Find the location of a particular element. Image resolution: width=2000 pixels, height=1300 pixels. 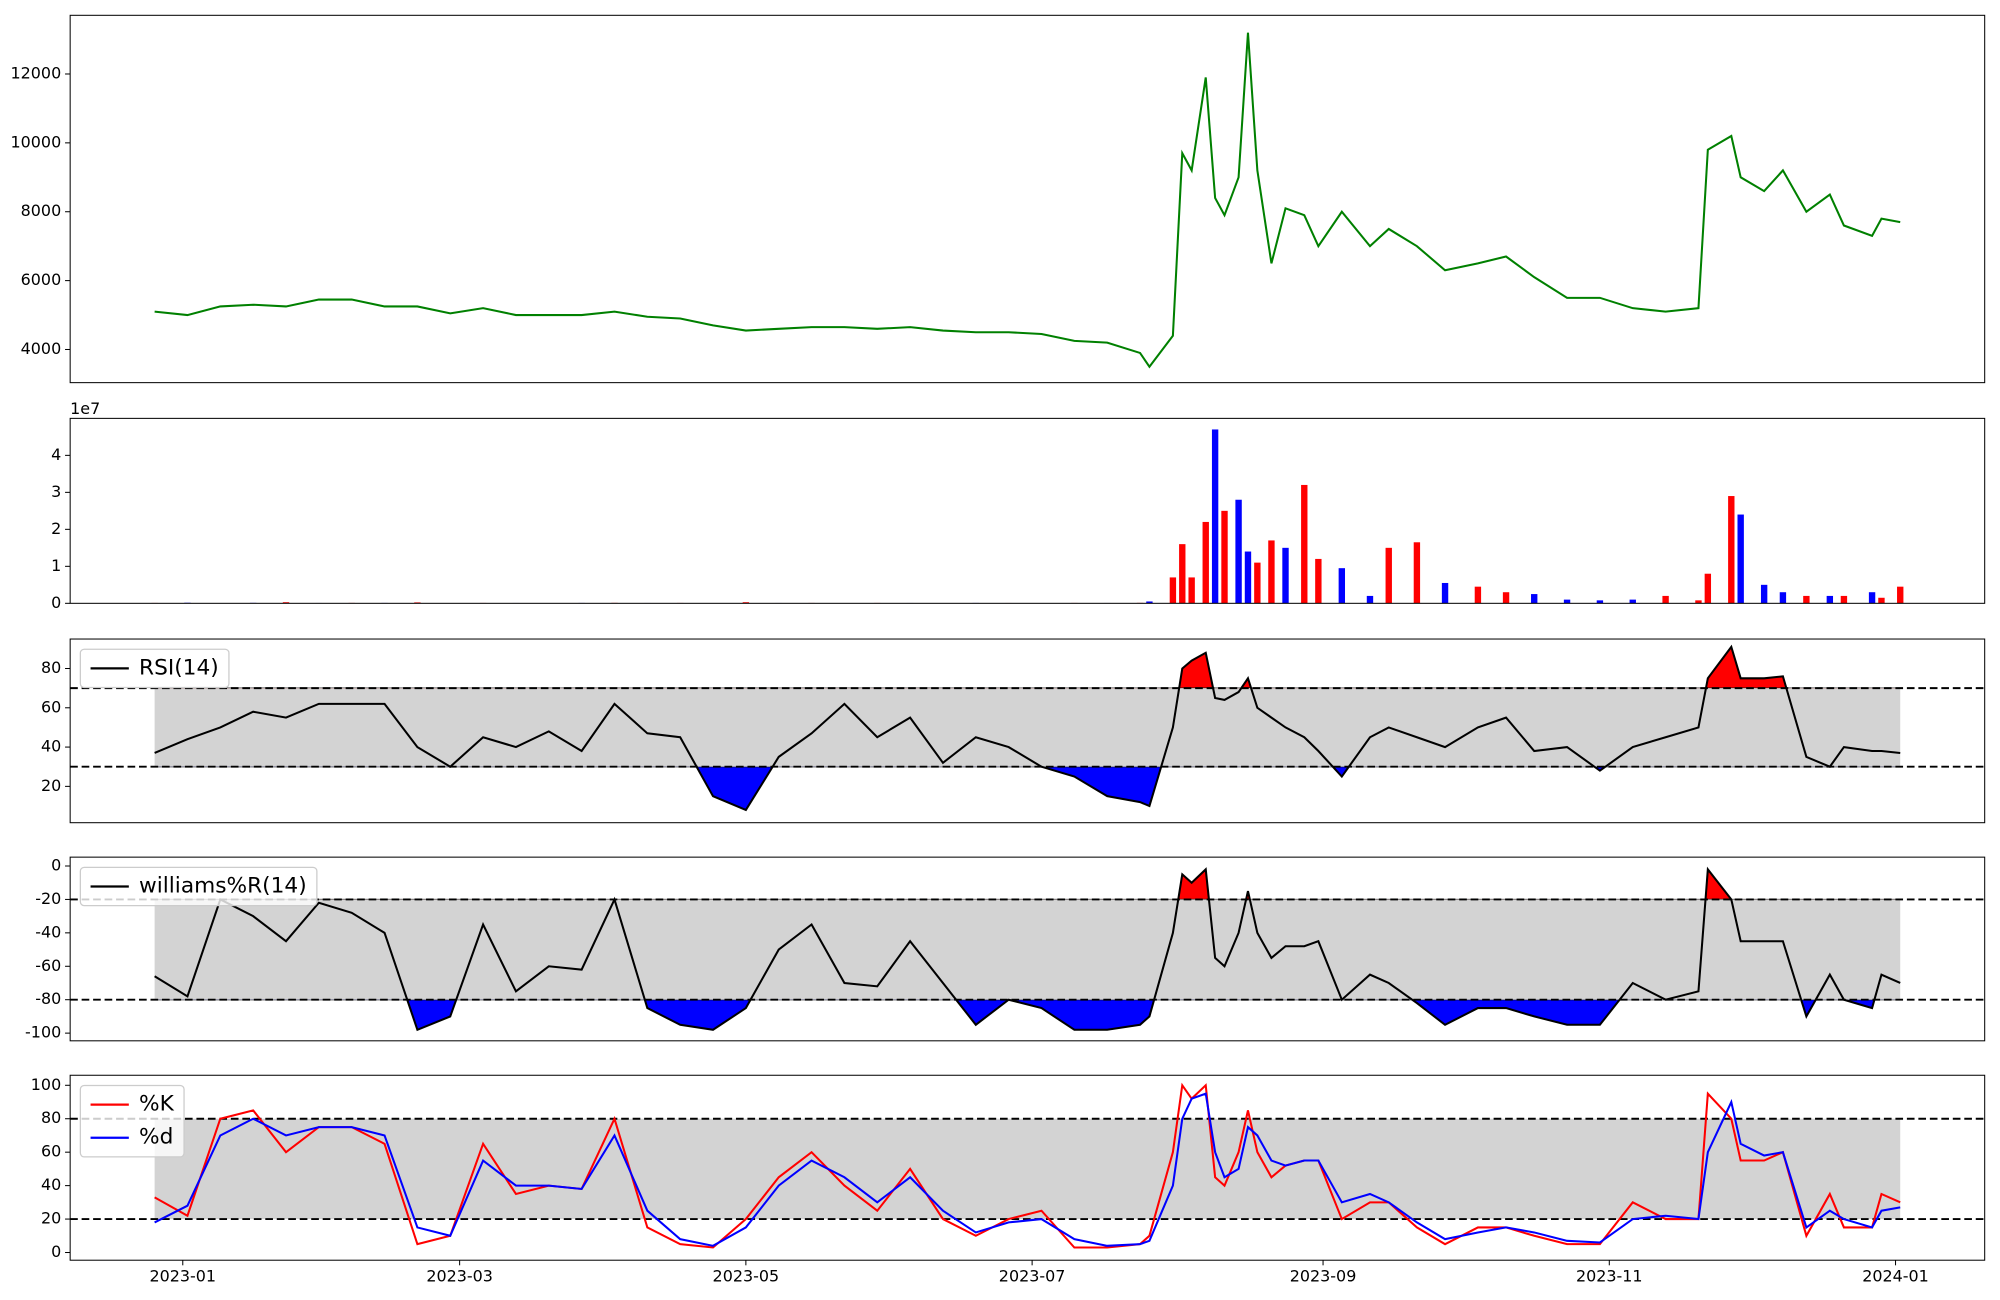

oversold-fill is located at coordinates (1027, 1015).